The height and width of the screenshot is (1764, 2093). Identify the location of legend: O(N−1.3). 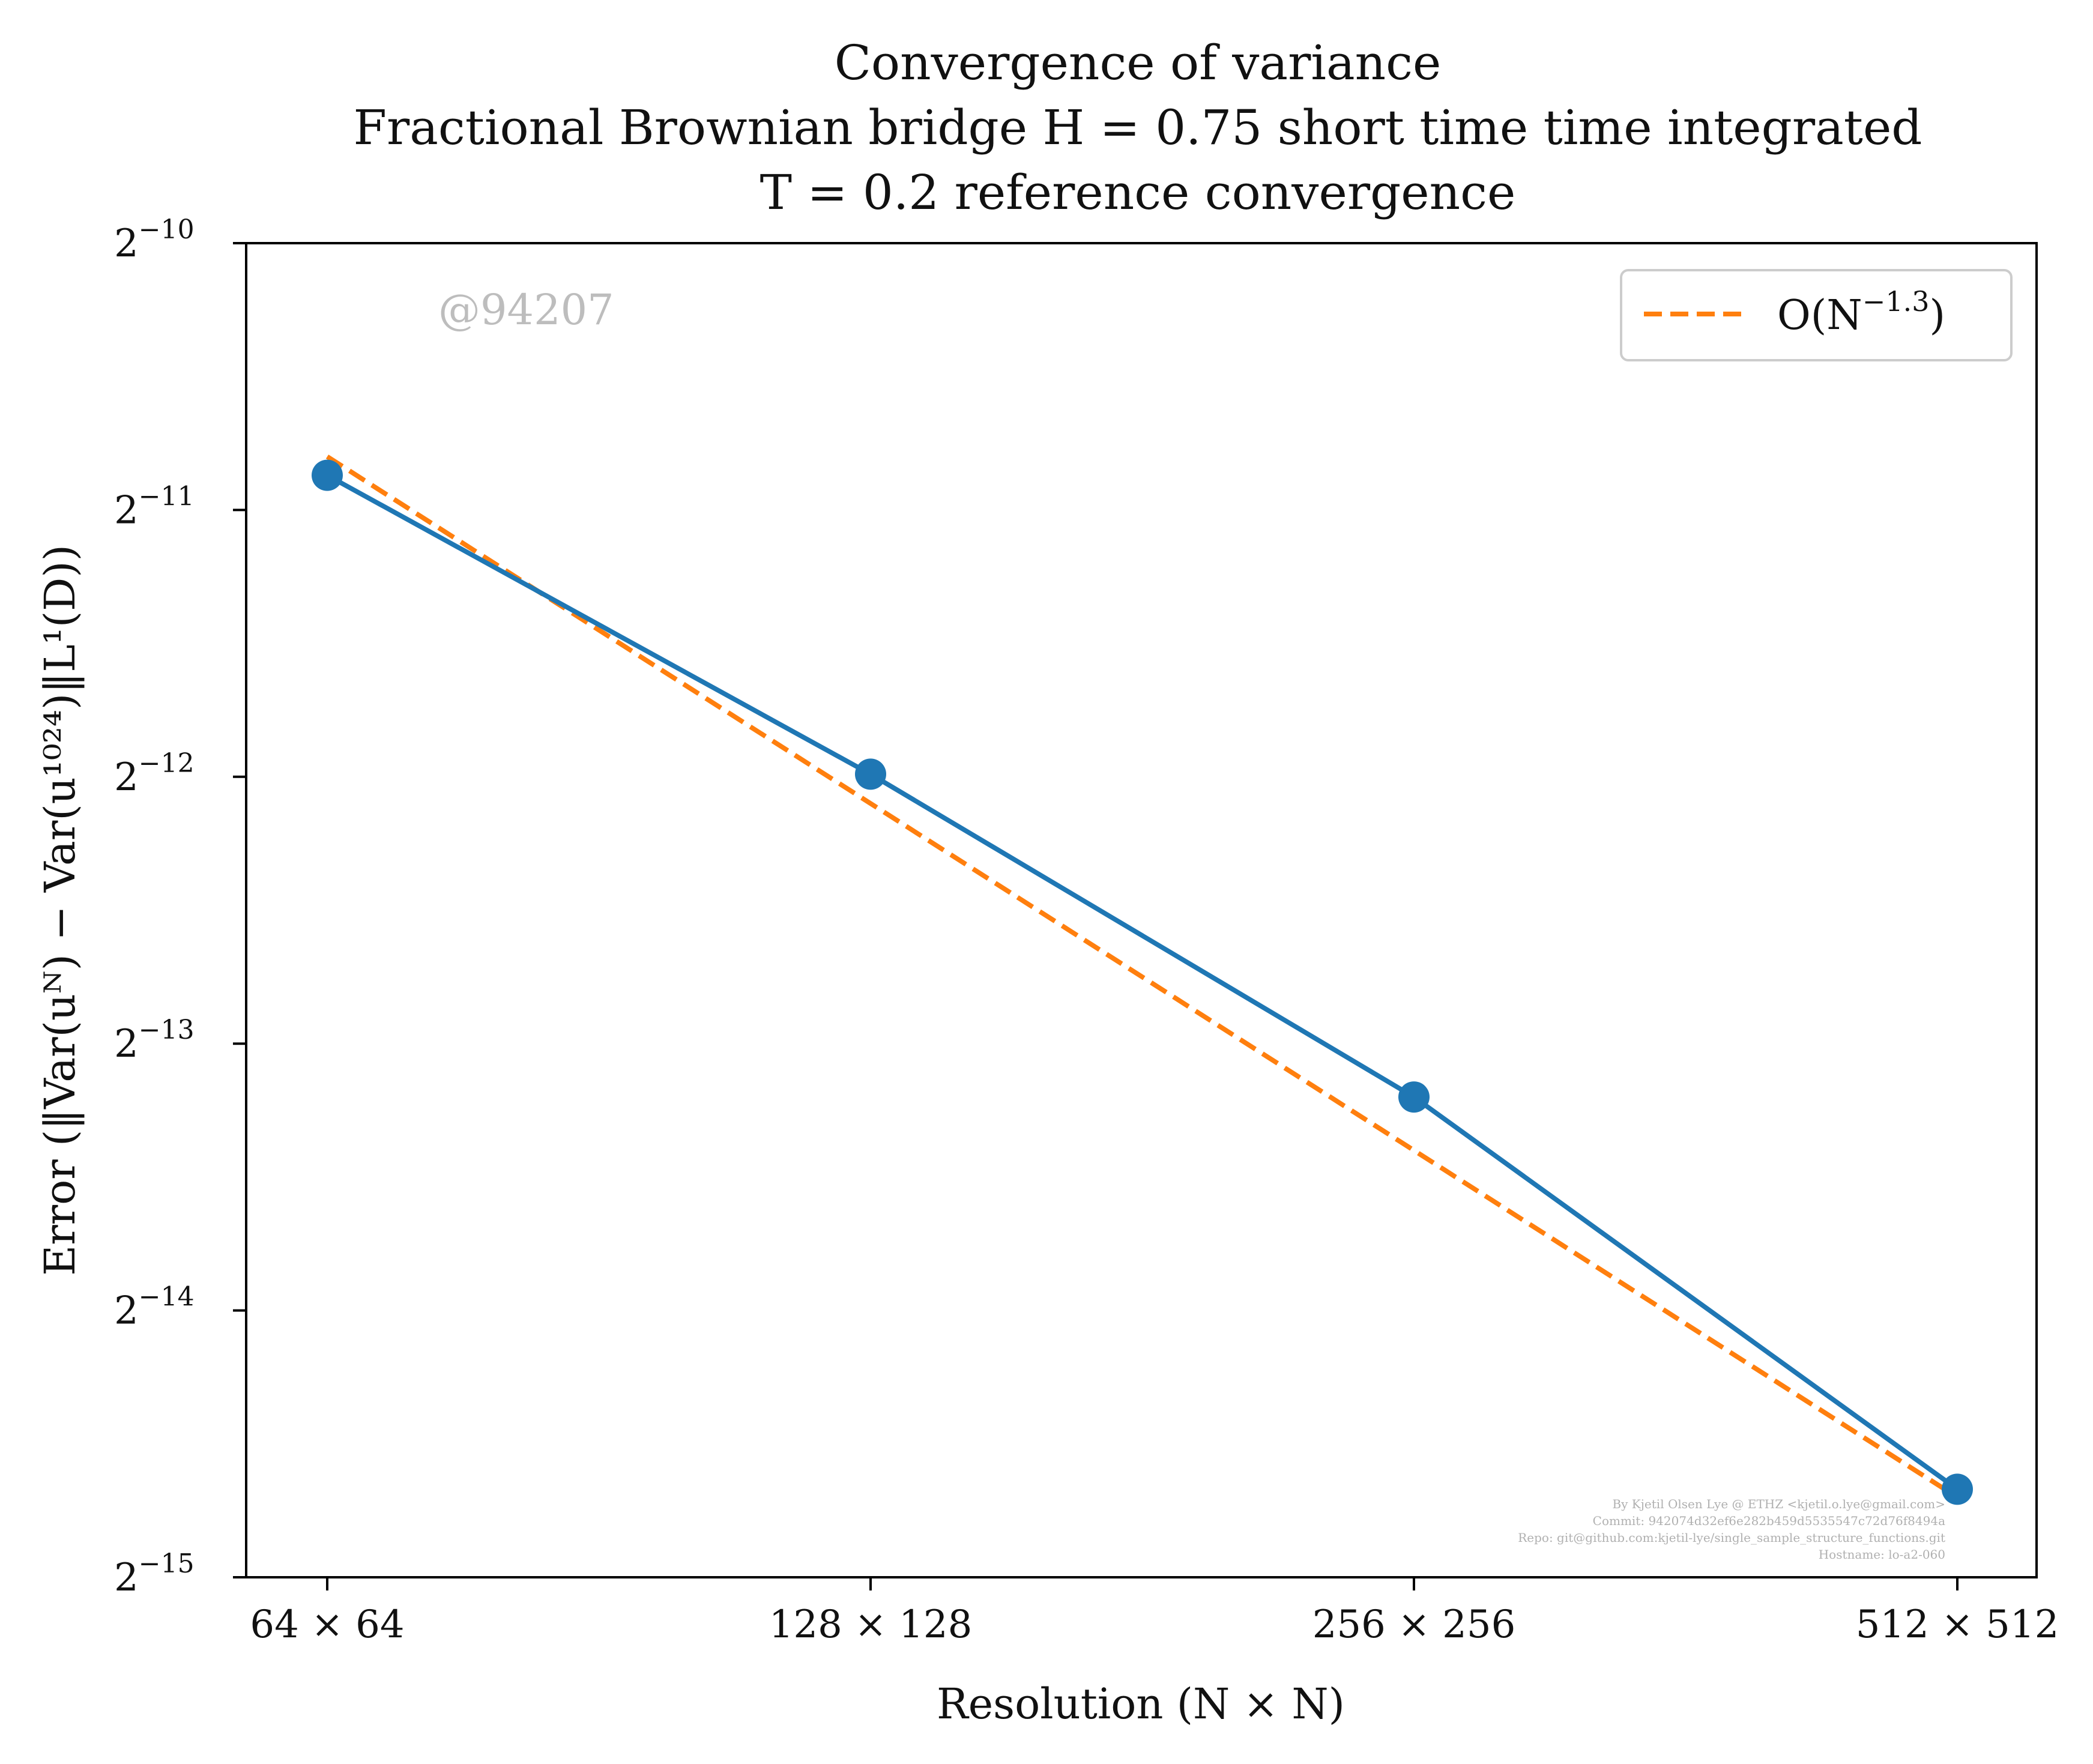
(1817, 315).